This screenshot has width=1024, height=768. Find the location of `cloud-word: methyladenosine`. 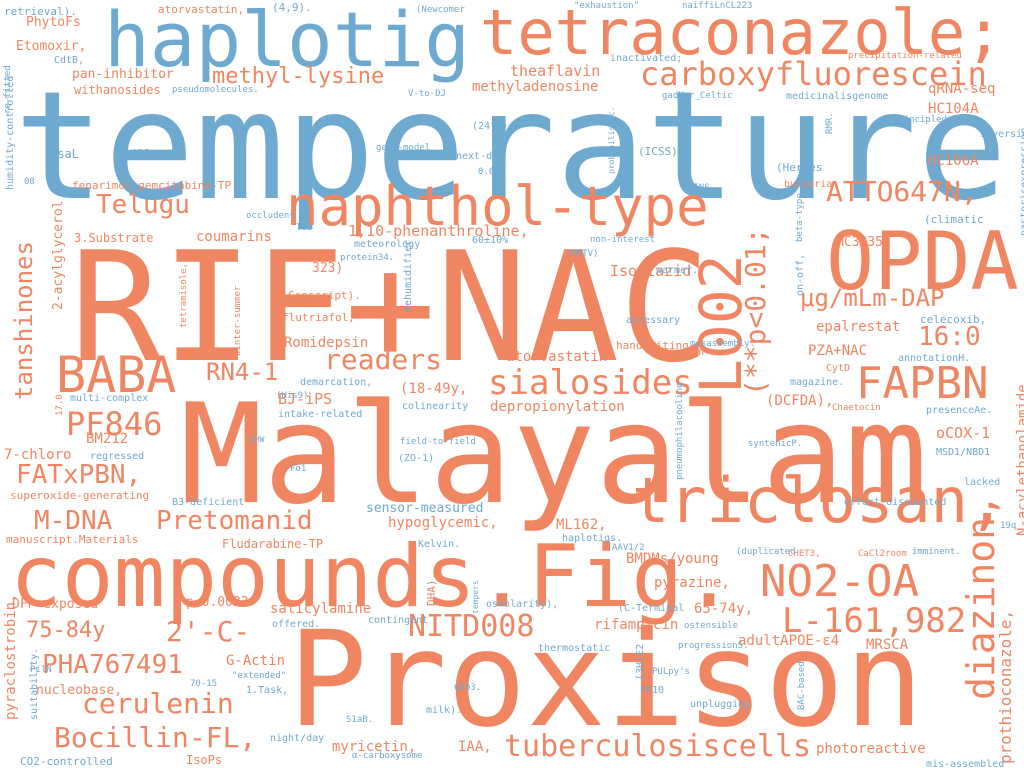

cloud-word: methyladenosine is located at coordinates (535, 87).